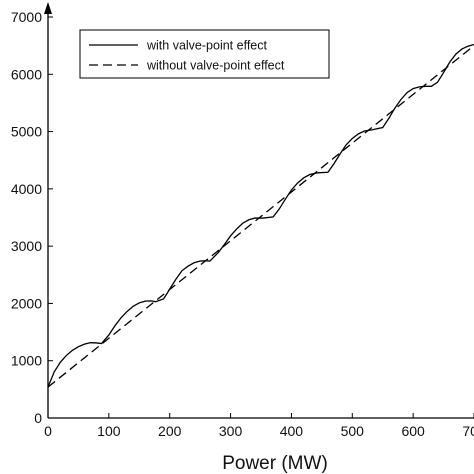 Image resolution: width=474 pixels, height=474 pixels. I want to click on legend-box, so click(204, 54).